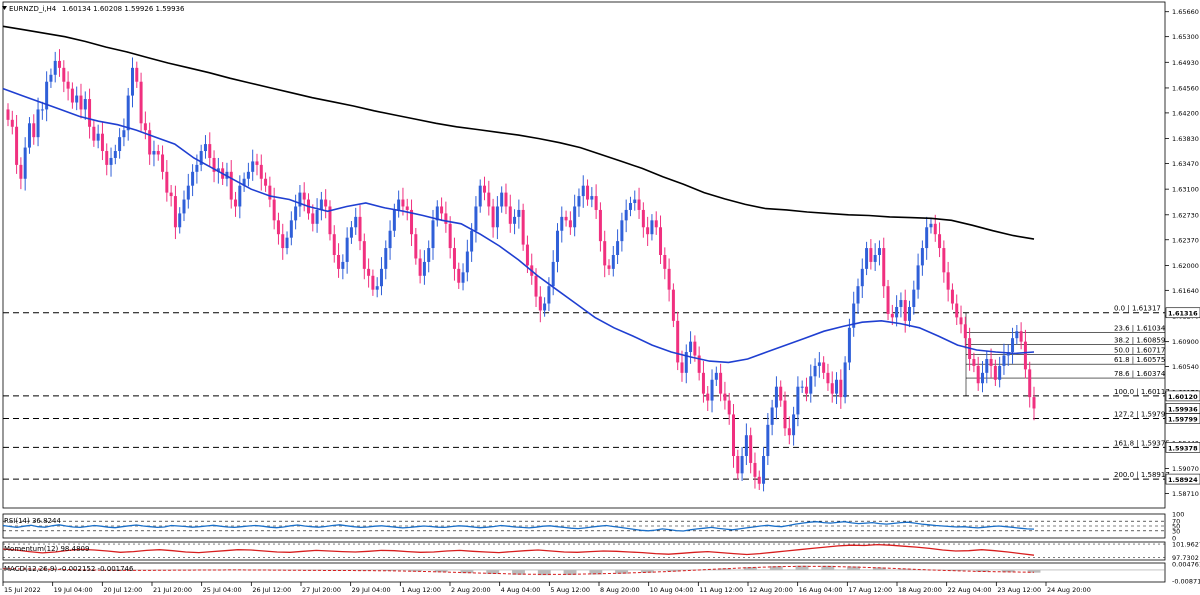  Describe the element at coordinates (1185, 164) in the screenshot. I see `price-tick-label: 1.63470` at that location.